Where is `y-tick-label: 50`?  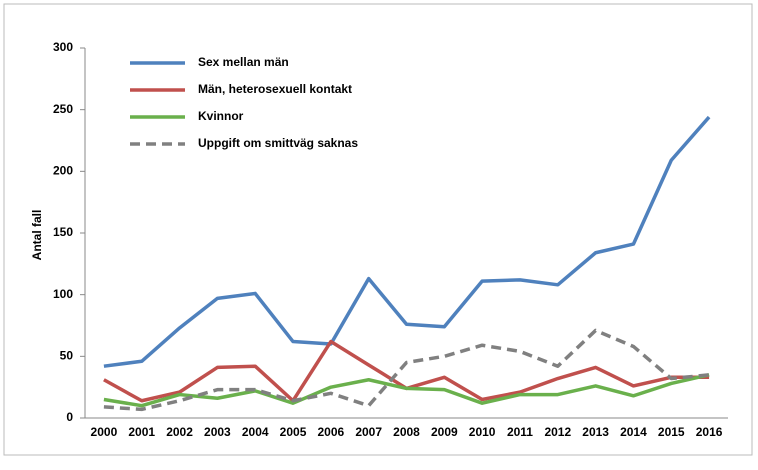
y-tick-label: 50 is located at coordinates (67, 356).